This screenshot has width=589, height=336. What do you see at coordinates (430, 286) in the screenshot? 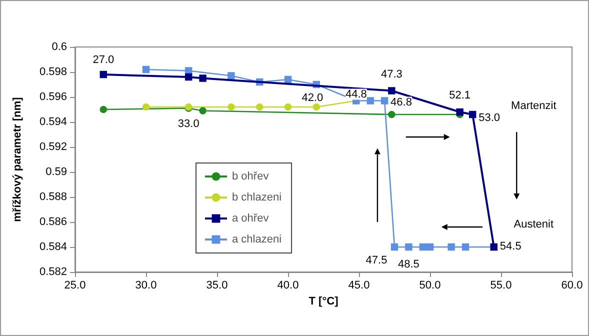
I see `x-tick-label: 50.0` at bounding box center [430, 286].